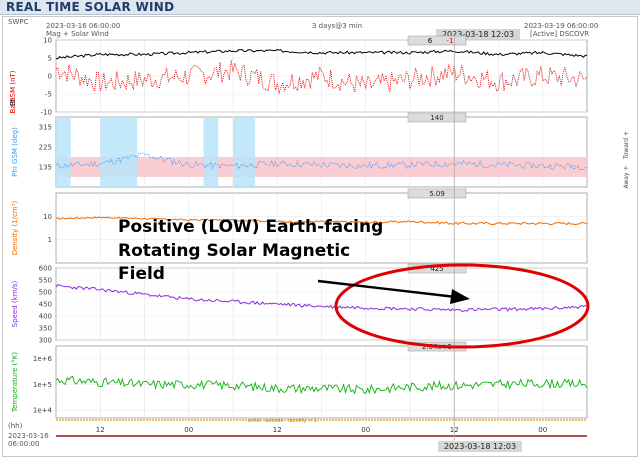 This screenshot has width=640, height=457. What do you see at coordinates (45, 293) in the screenshot?
I see `speed-ytick: 500` at bounding box center [45, 293].